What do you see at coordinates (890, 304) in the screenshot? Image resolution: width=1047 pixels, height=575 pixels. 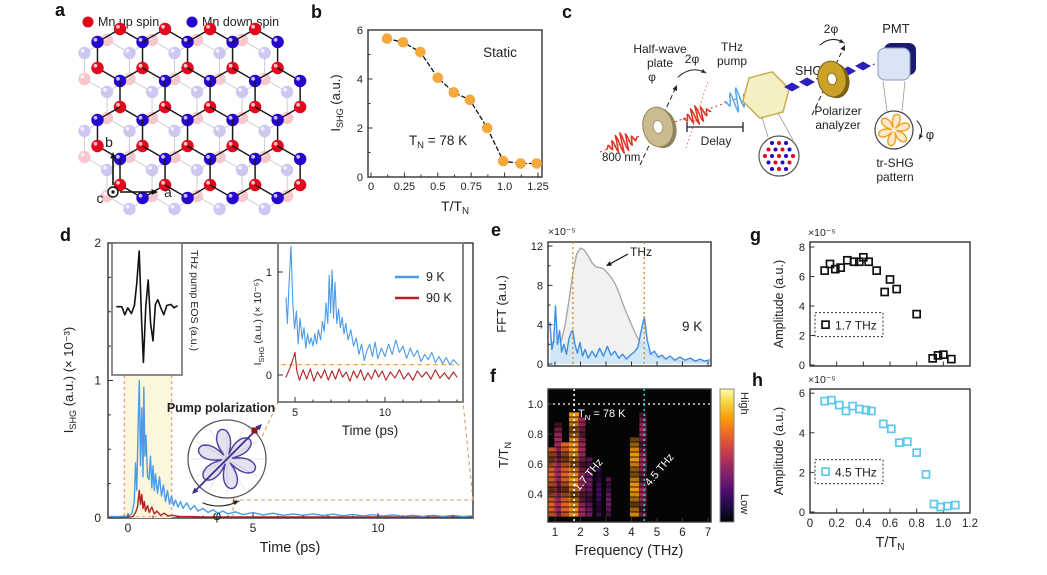 I see `plot-frame` at bounding box center [890, 304].